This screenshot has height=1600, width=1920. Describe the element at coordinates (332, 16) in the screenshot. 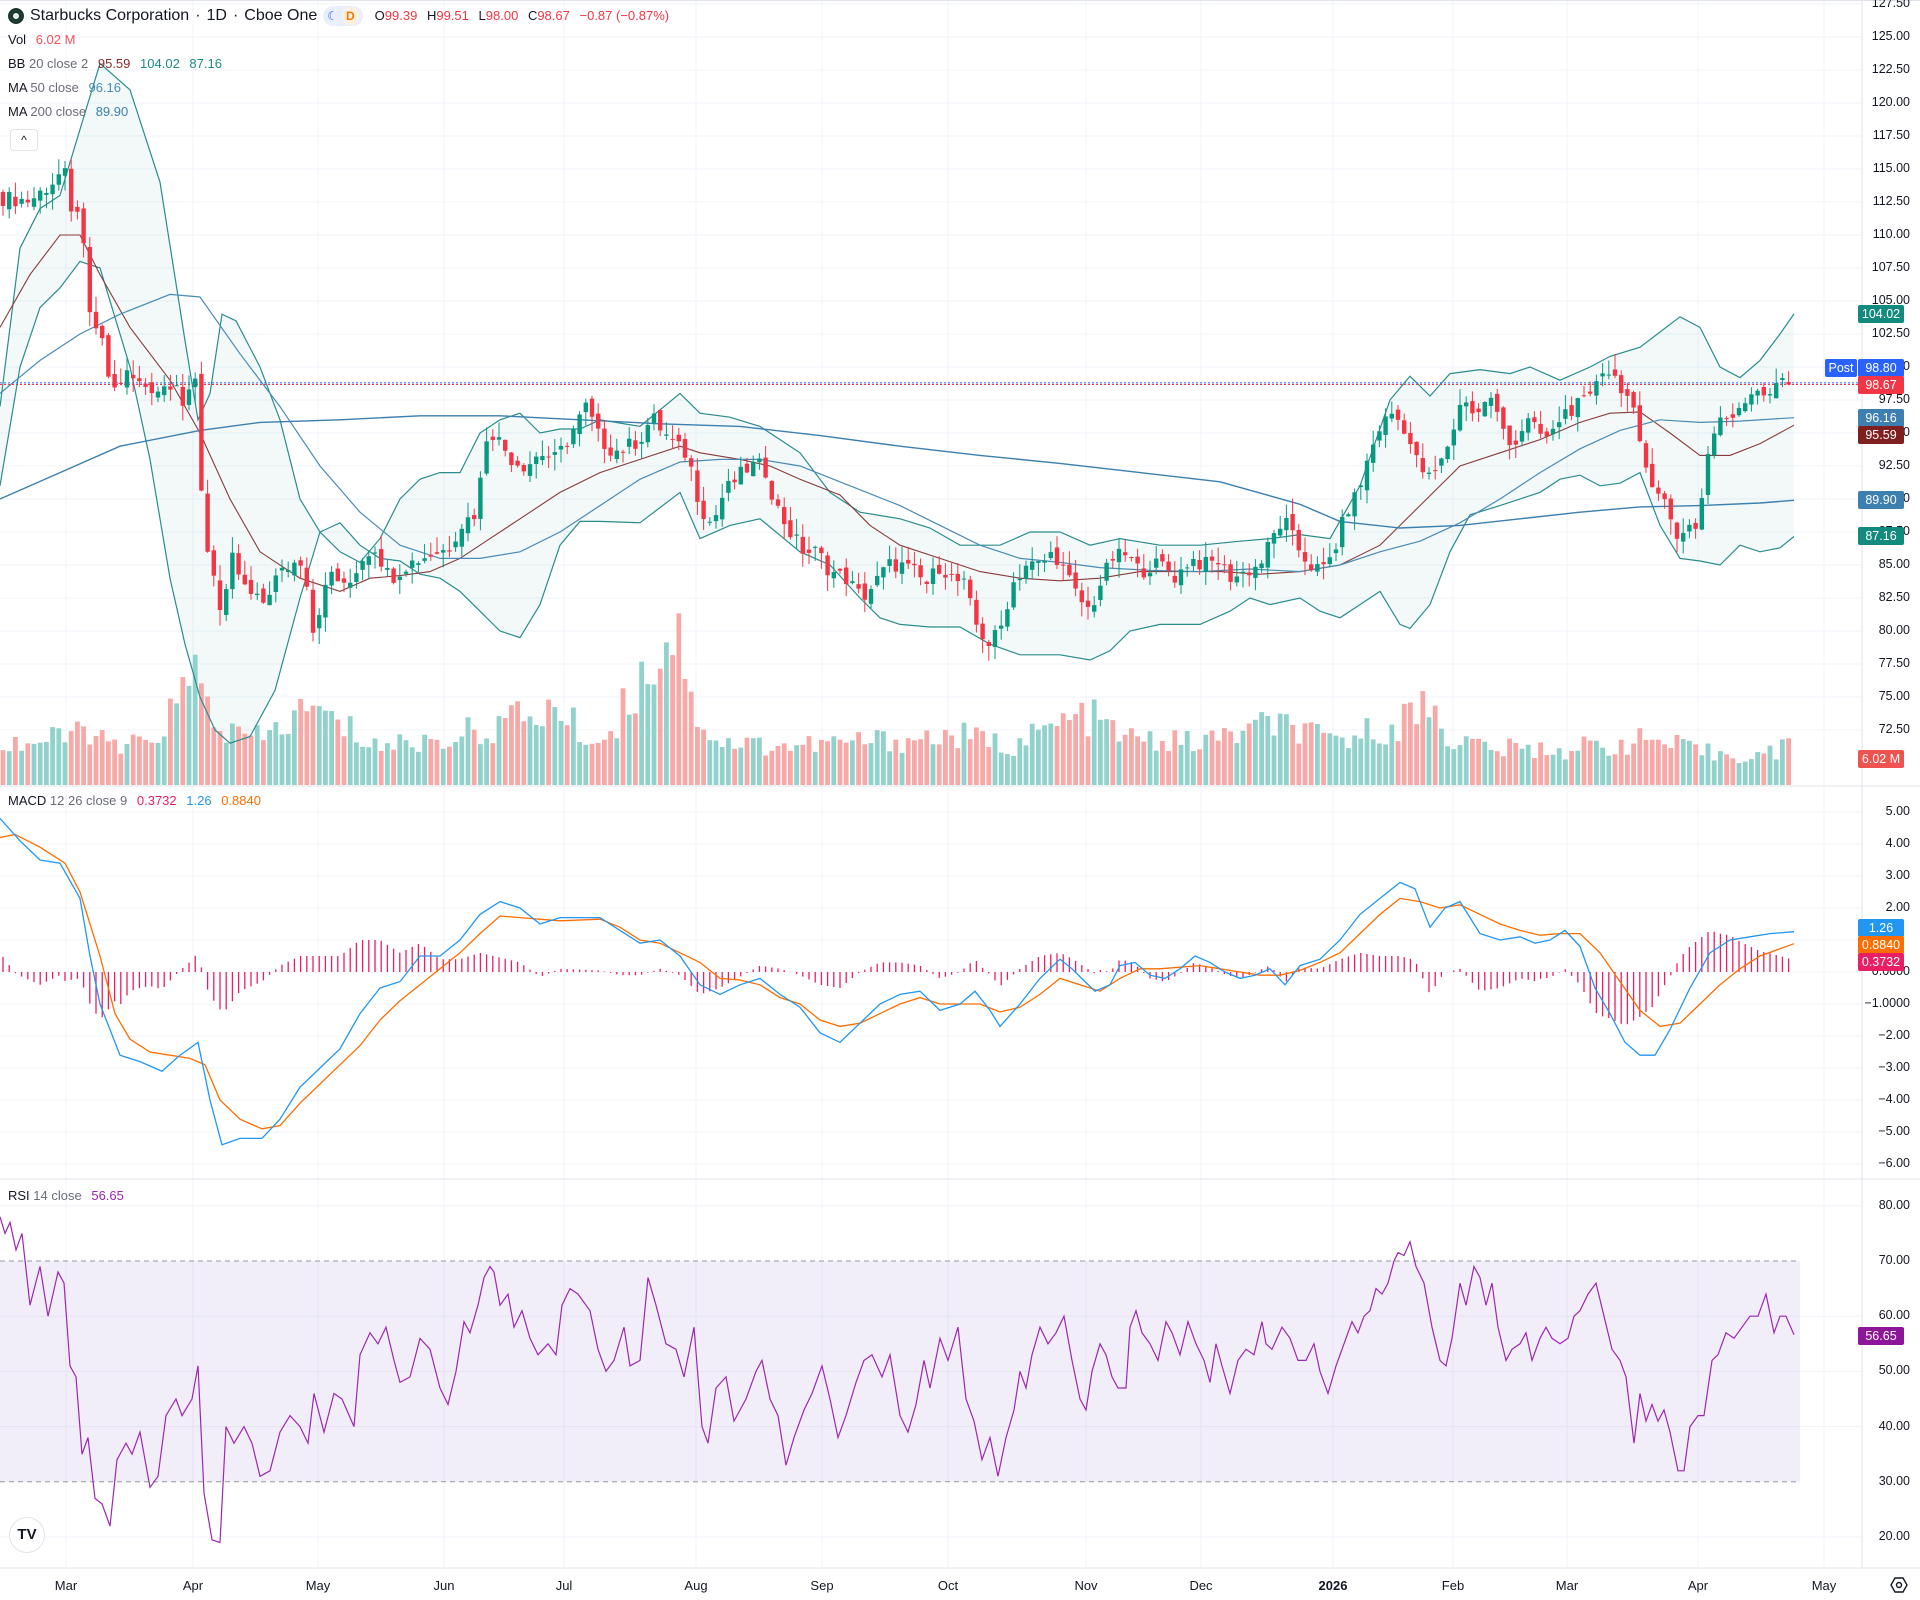

I see `moon-icon: ☾` at that location.